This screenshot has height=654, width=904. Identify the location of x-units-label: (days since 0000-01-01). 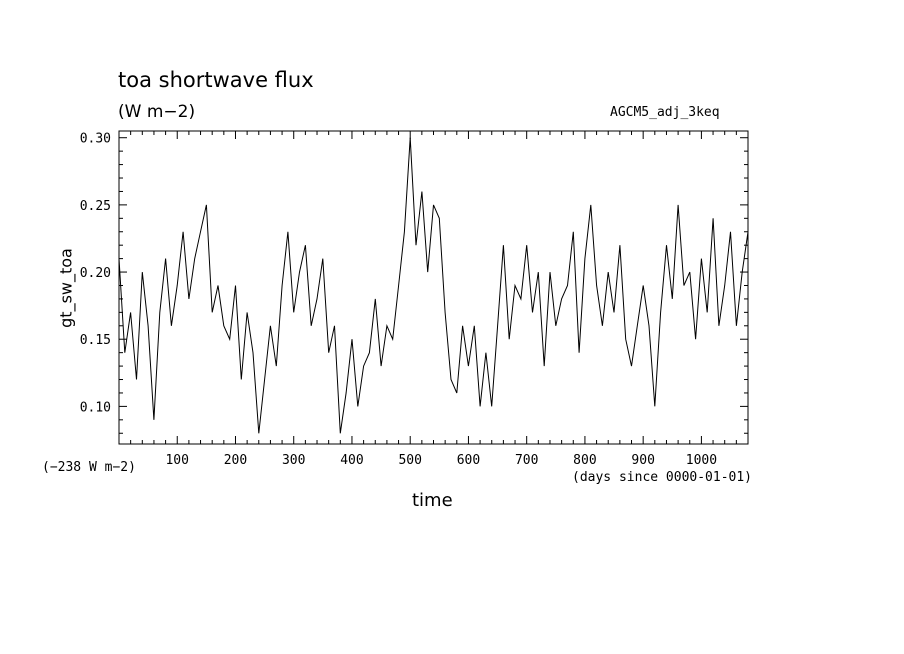
(662, 477).